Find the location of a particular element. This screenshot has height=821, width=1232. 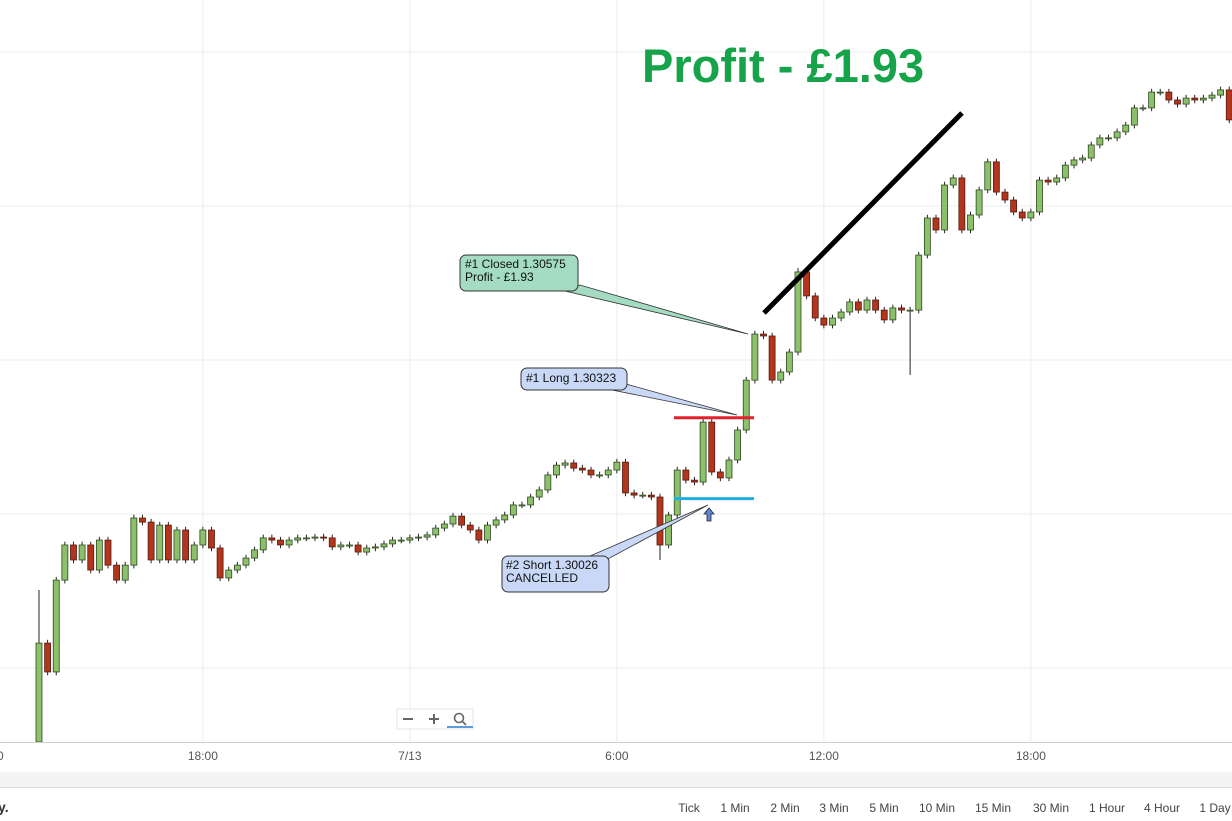

order-price: 1.30026 is located at coordinates (577, 565).